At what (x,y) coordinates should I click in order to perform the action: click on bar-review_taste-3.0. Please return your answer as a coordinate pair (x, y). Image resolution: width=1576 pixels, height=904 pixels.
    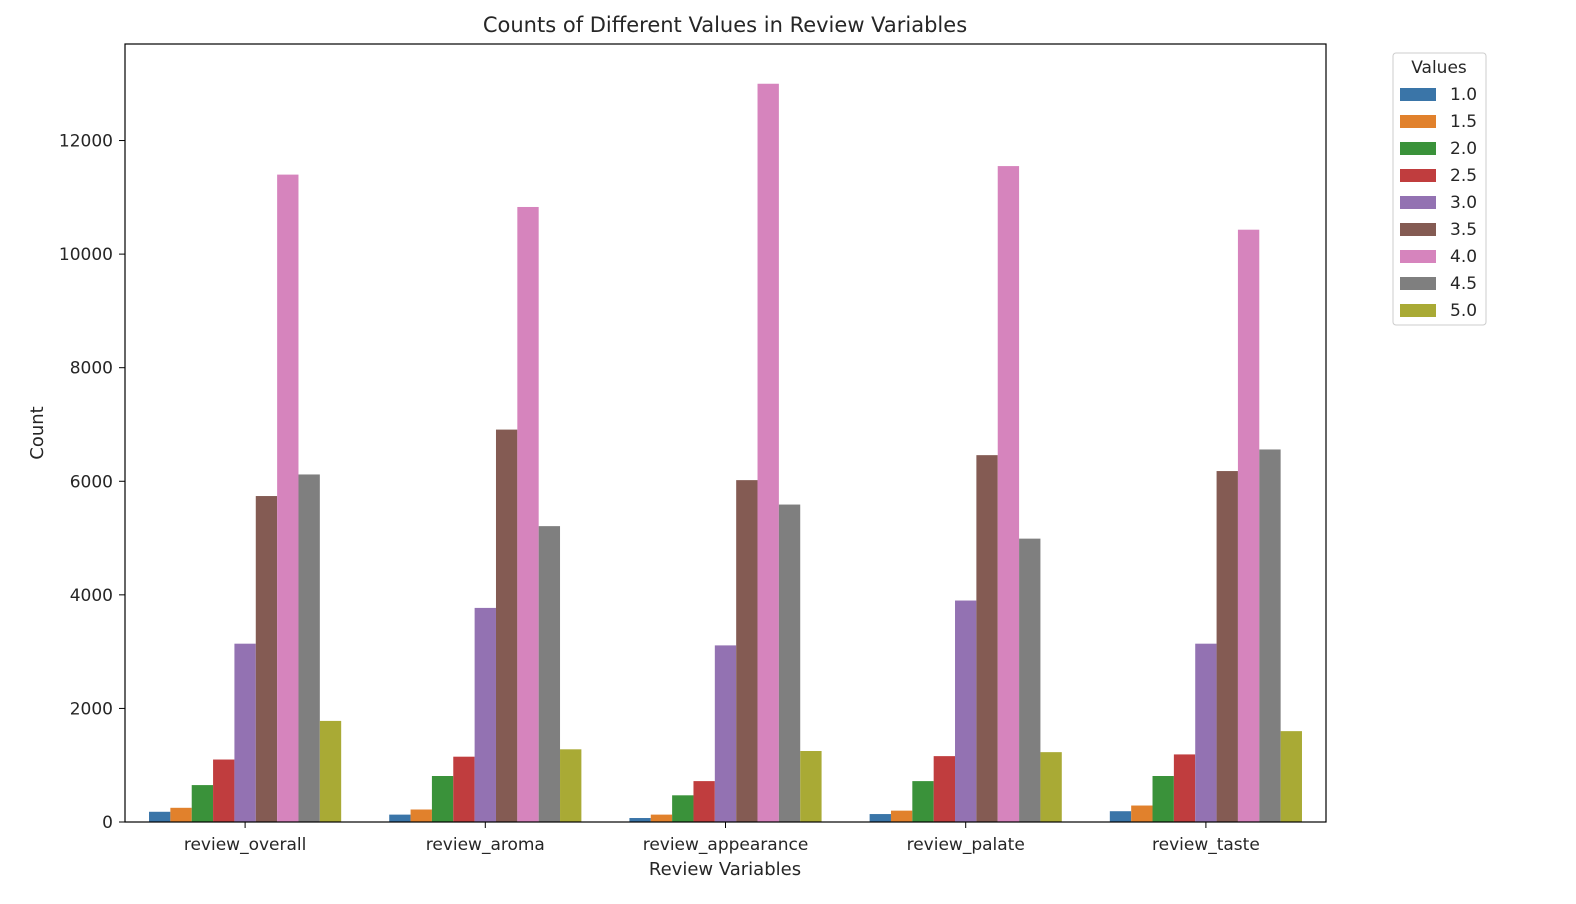
    Looking at the image, I should click on (1206, 732).